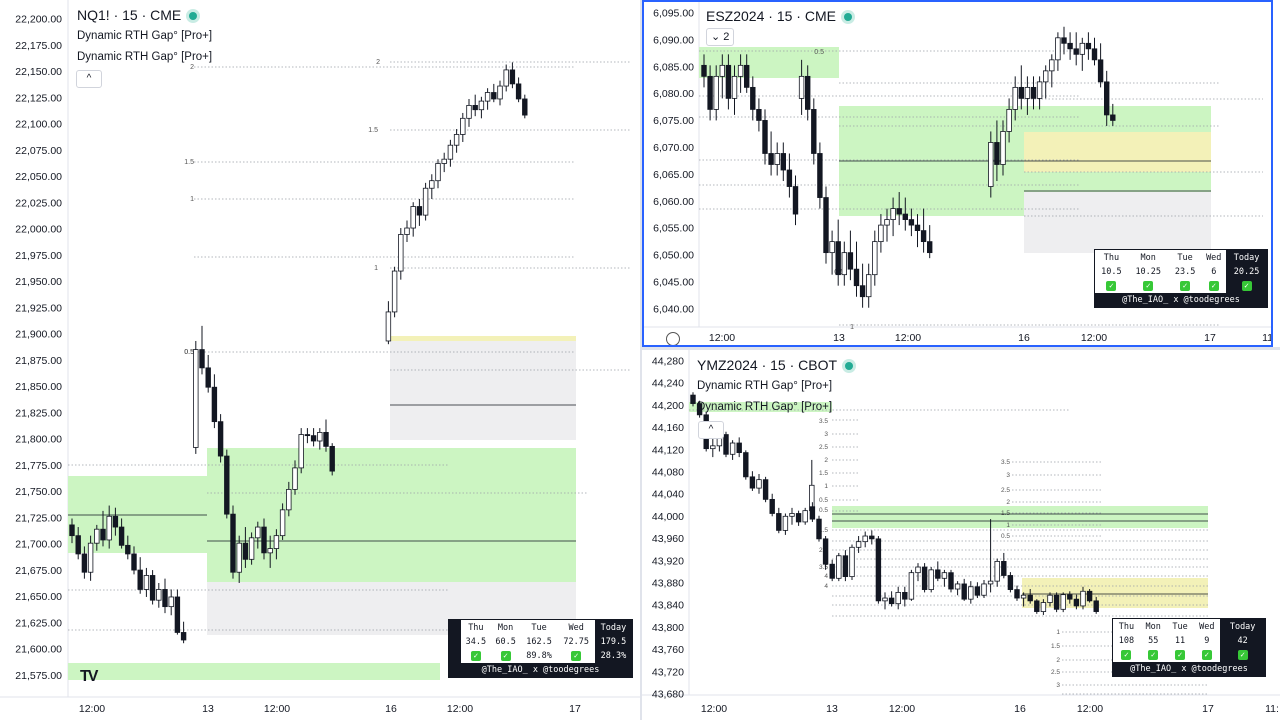 The height and width of the screenshot is (720, 1280). Describe the element at coordinates (668, 428) in the screenshot. I see `price-axis-label: 44,160` at that location.